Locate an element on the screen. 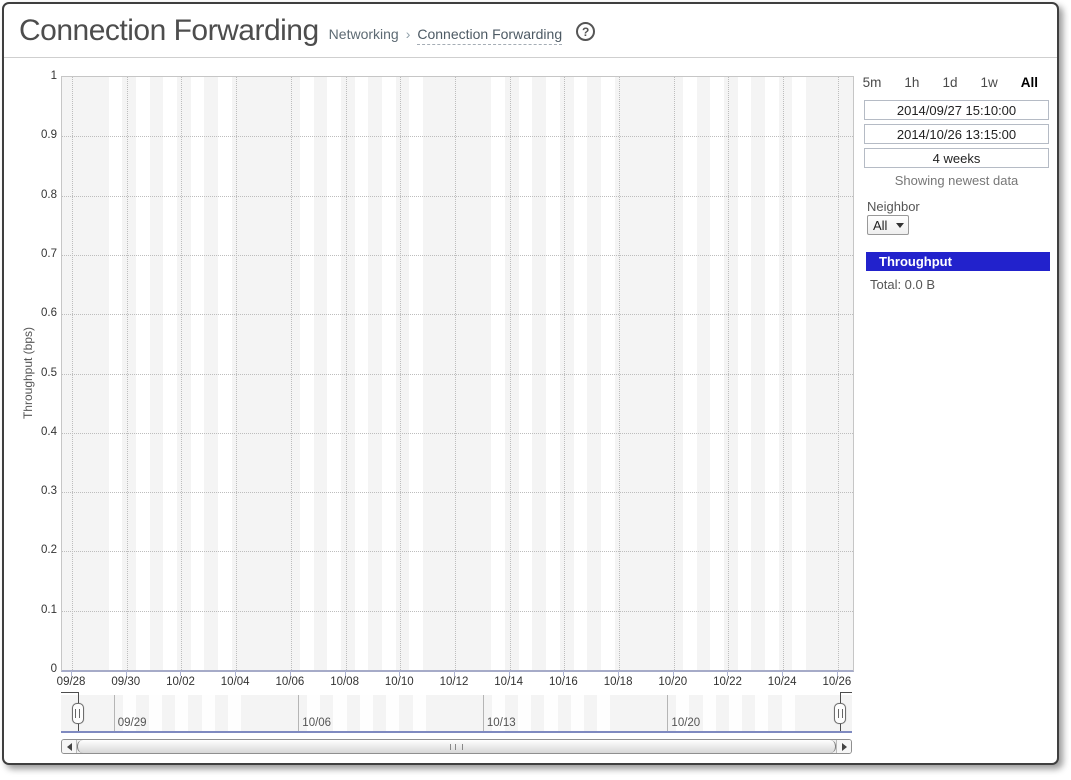 The width and height of the screenshot is (1071, 780). h-scrollbar is located at coordinates (456, 746).